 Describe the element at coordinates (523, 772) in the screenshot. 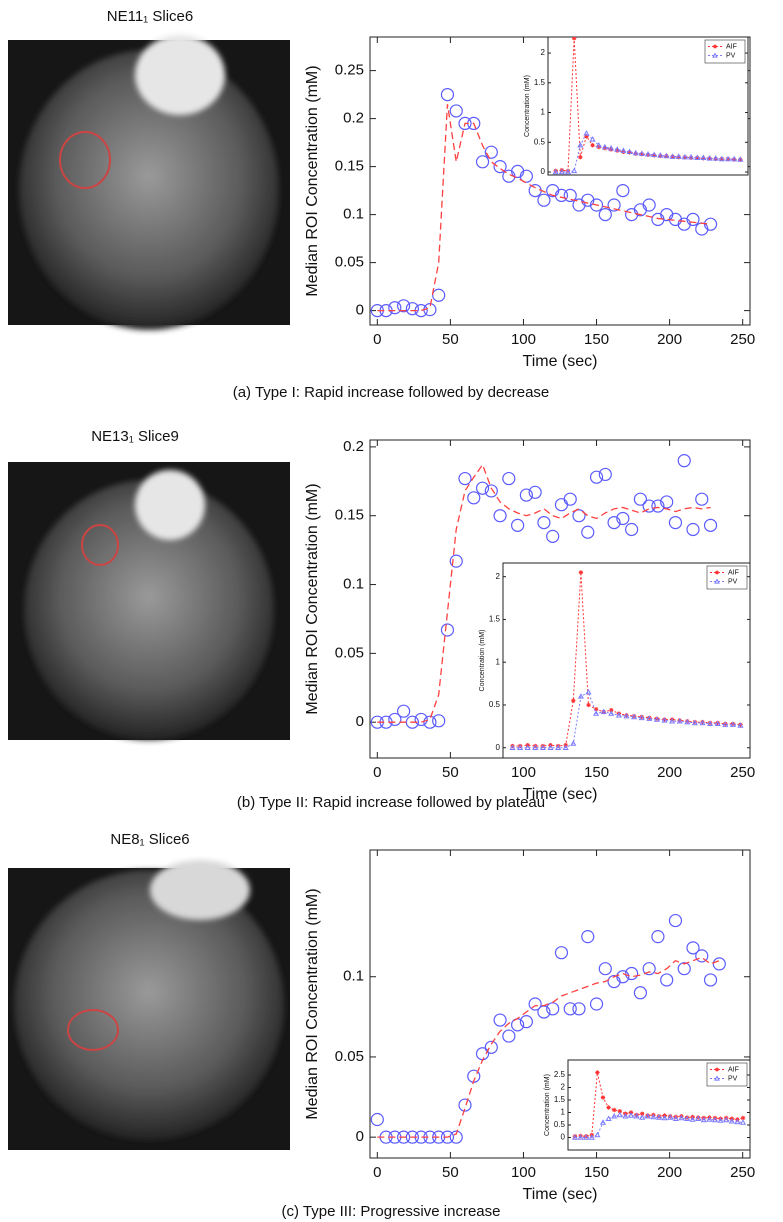

I see `x-tick-label: 100` at that location.